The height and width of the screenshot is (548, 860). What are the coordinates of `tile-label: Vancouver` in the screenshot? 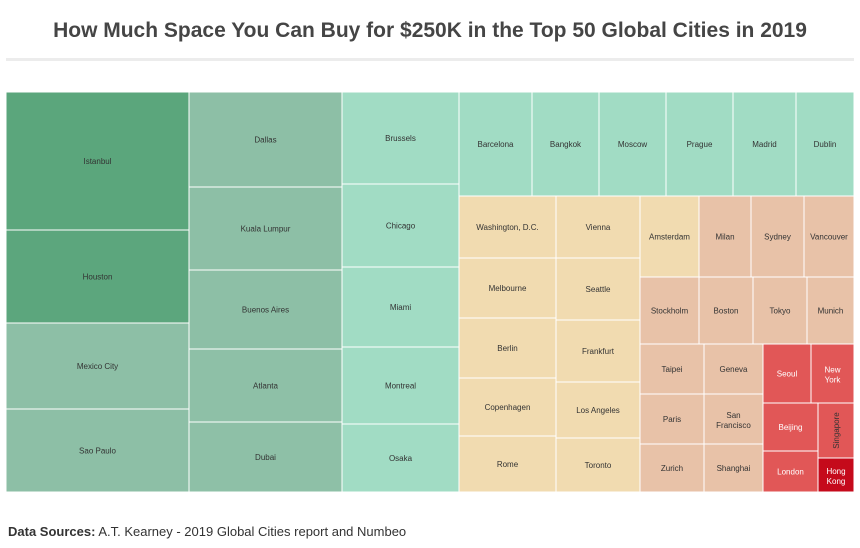 It's located at (829, 237).